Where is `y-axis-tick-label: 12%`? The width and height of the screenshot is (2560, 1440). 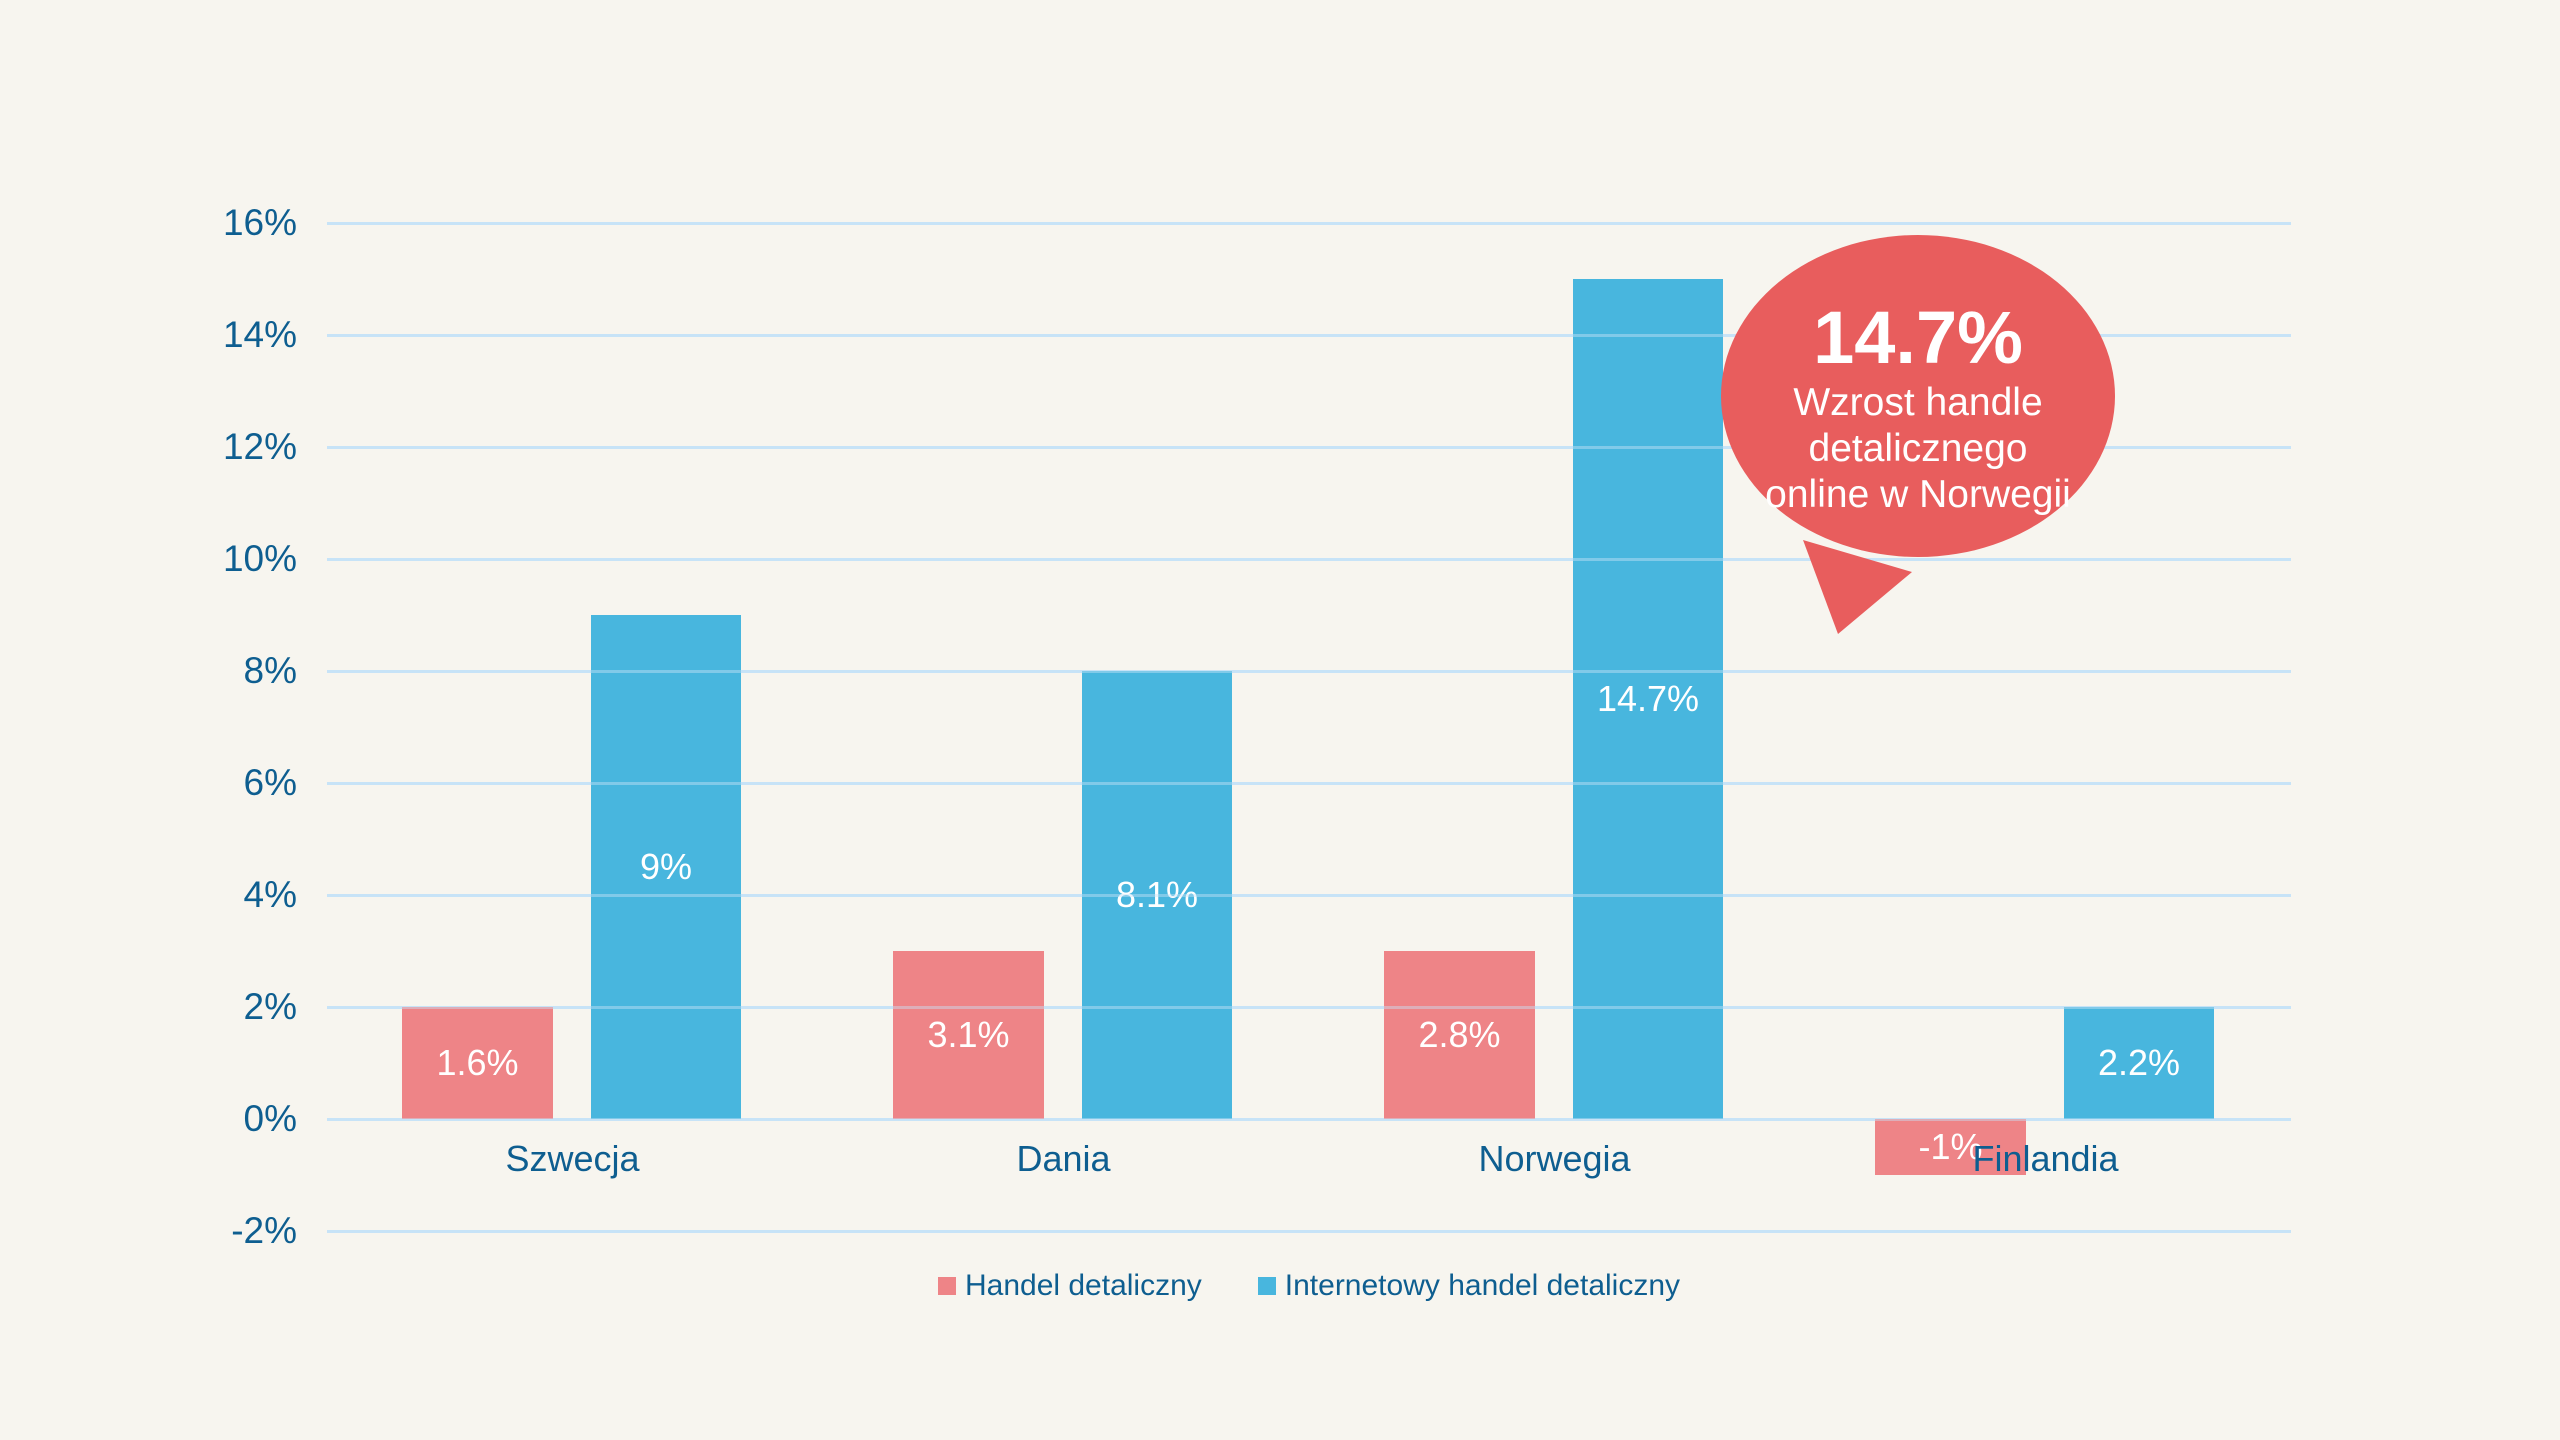
y-axis-tick-label: 12% is located at coordinates (259, 446).